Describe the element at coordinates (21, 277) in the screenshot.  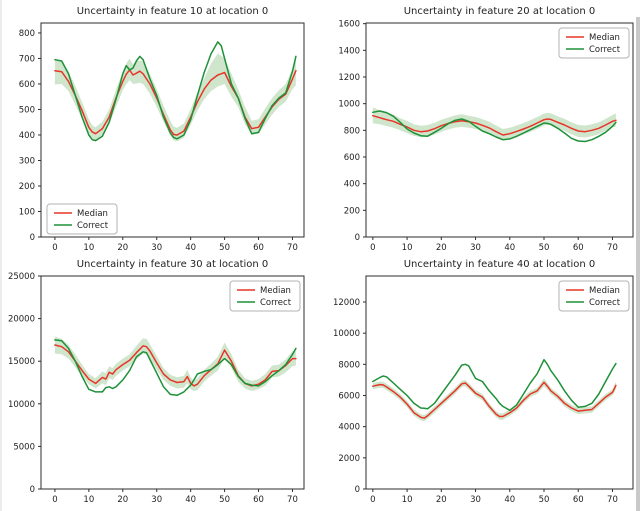
I see `y-tick-label: 25000` at that location.